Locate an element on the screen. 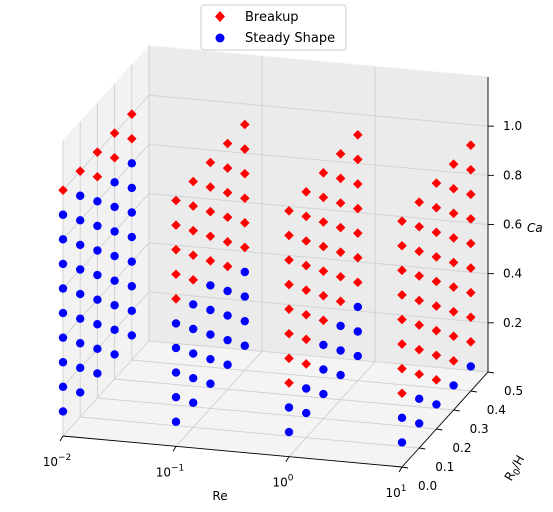 This screenshot has width=553, height=512. y-tick-label: 0.3 is located at coordinates (479, 429).